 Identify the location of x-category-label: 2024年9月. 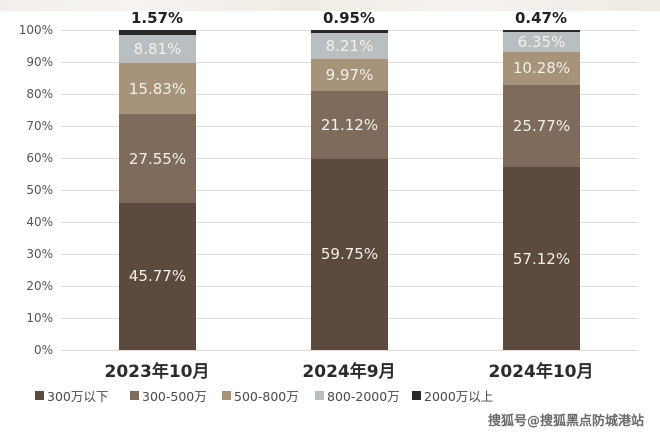
(349, 372).